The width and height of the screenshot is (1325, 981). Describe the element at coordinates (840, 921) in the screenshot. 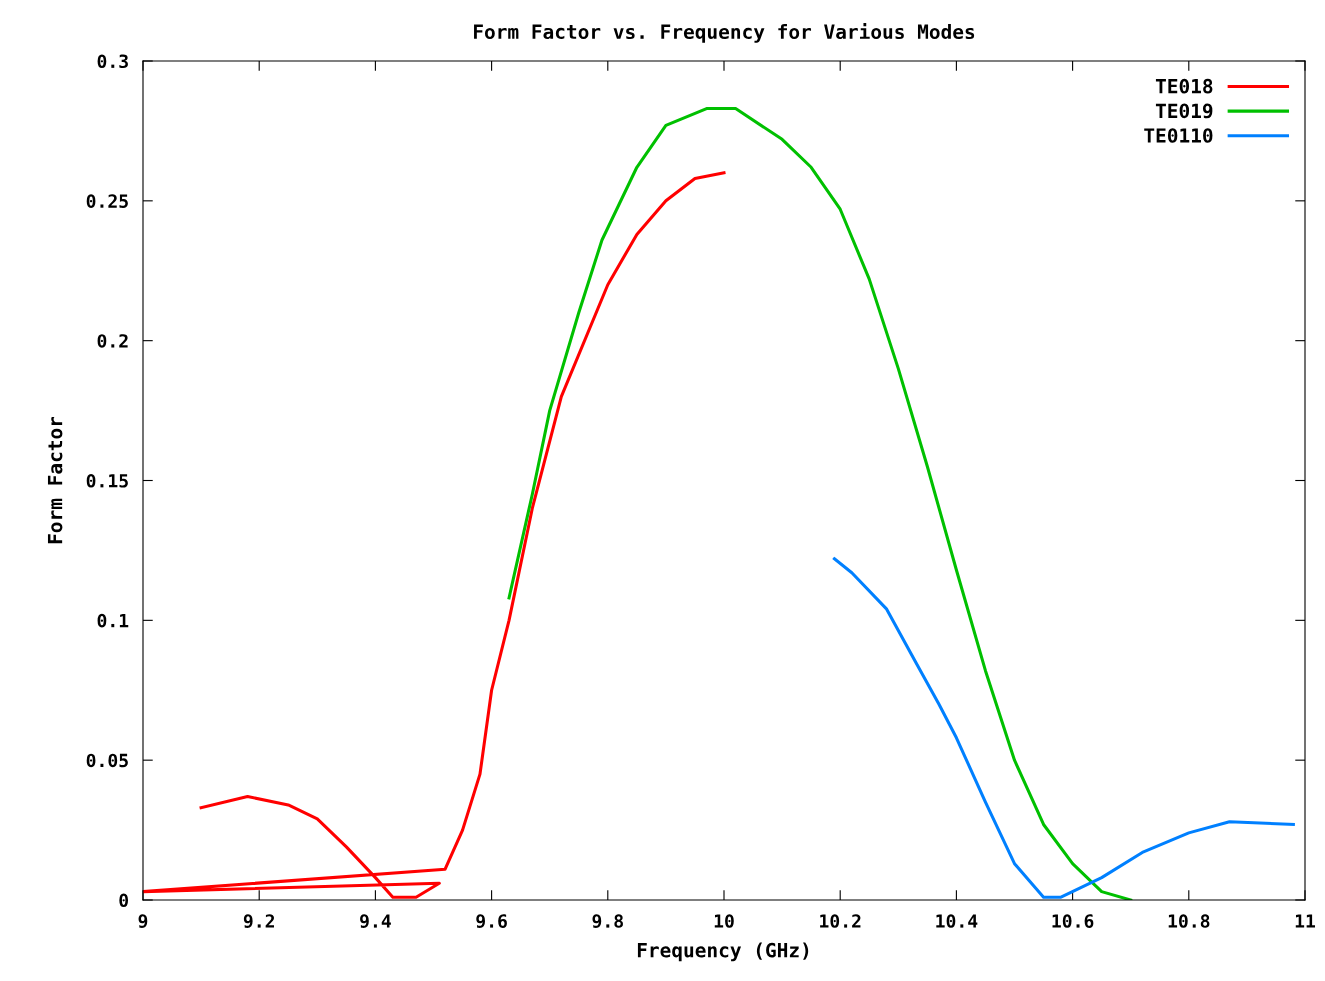

I see `x-tick-label: 10.2` at that location.